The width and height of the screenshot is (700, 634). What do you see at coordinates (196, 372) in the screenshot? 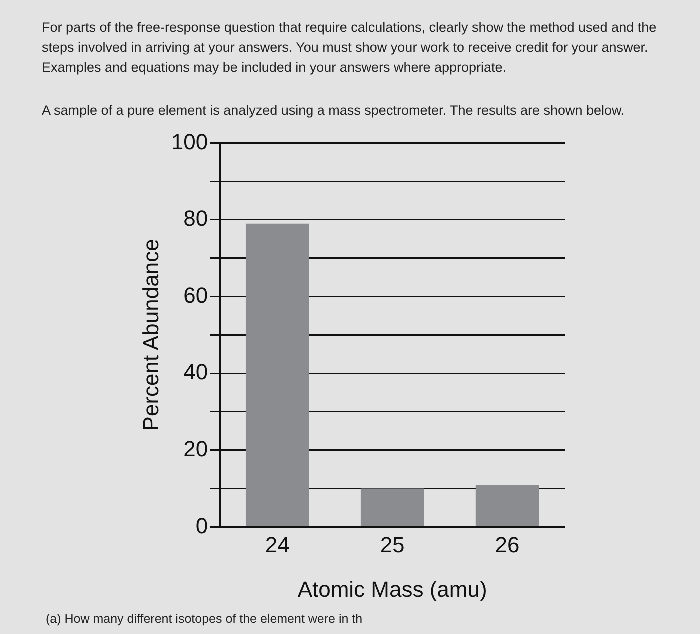
I see `y-tick-label: 40` at bounding box center [196, 372].